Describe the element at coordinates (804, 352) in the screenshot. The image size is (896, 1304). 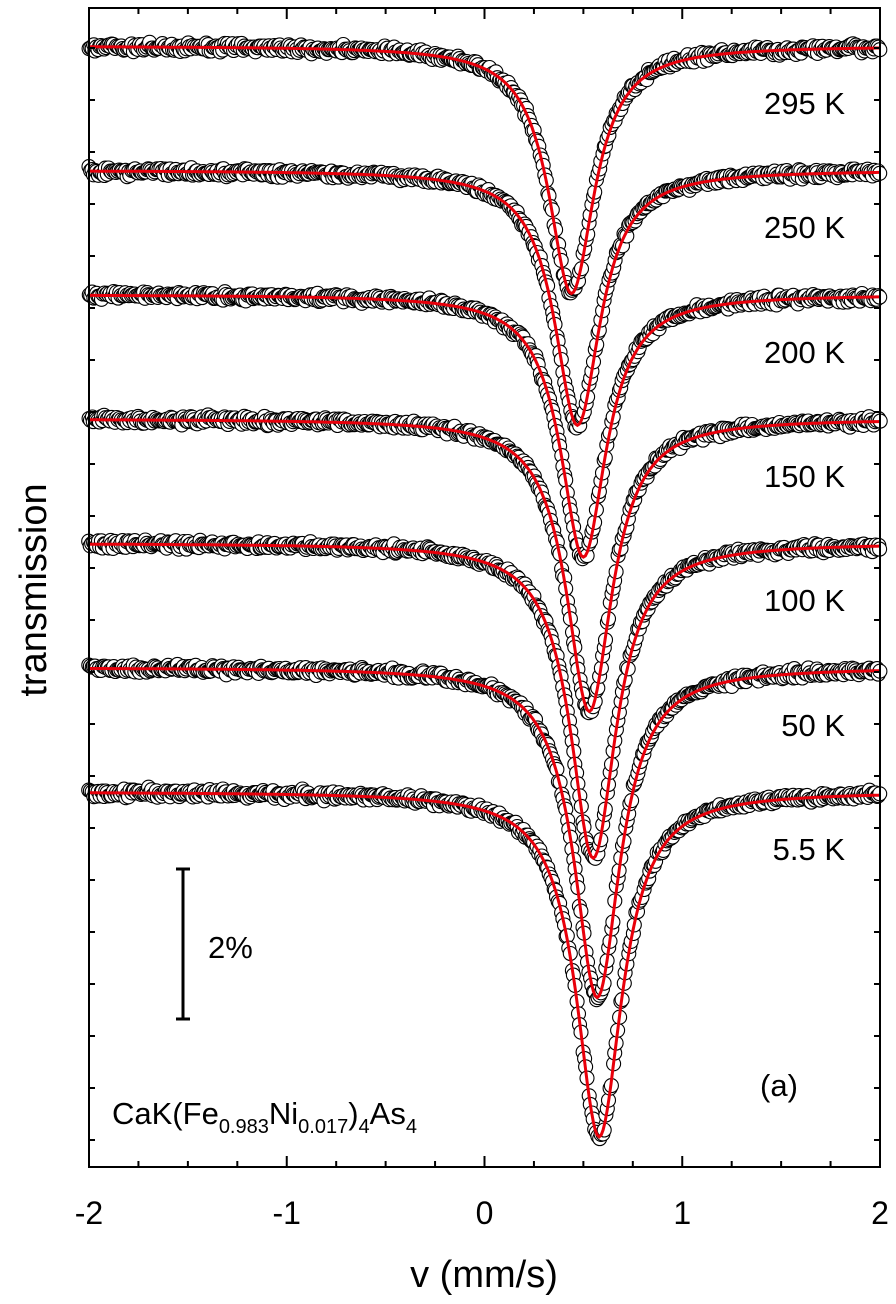
I see `temp-label: 200 K` at that location.